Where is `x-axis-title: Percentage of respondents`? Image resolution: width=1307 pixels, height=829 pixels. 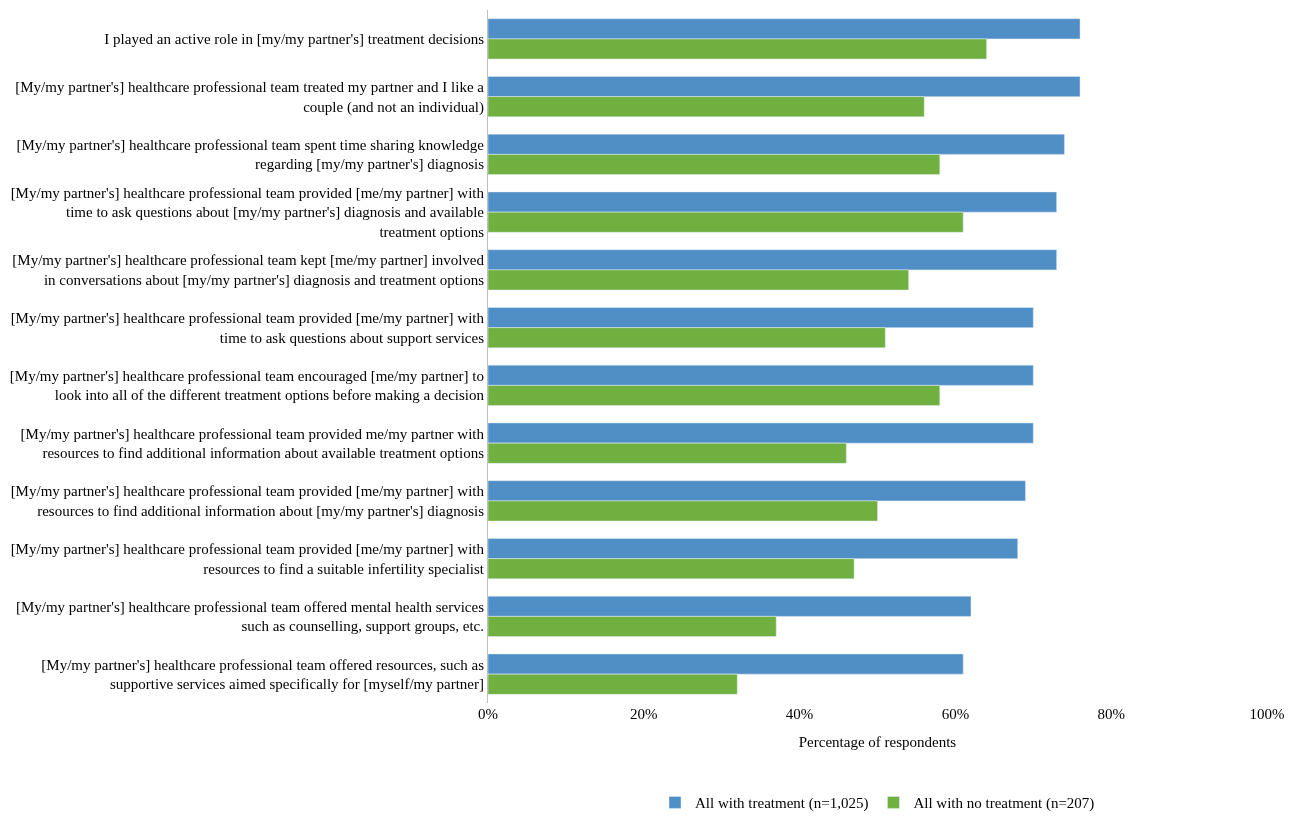 x-axis-title: Percentage of respondents is located at coordinates (877, 742).